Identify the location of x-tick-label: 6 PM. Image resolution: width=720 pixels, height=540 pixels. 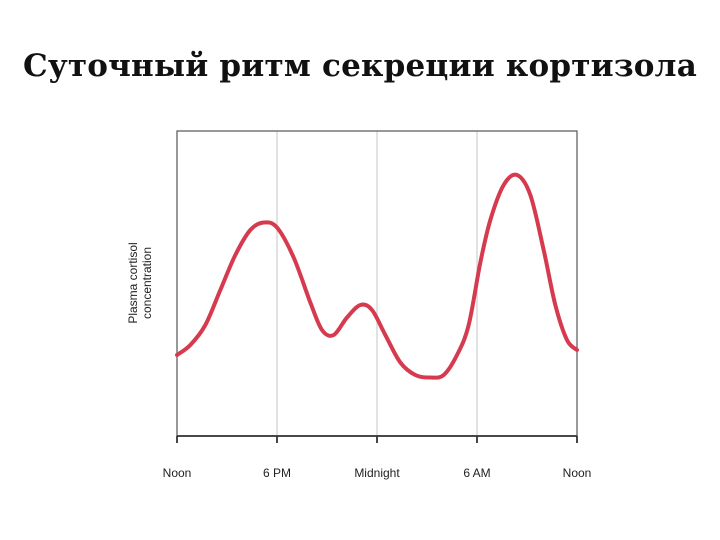
(277, 473).